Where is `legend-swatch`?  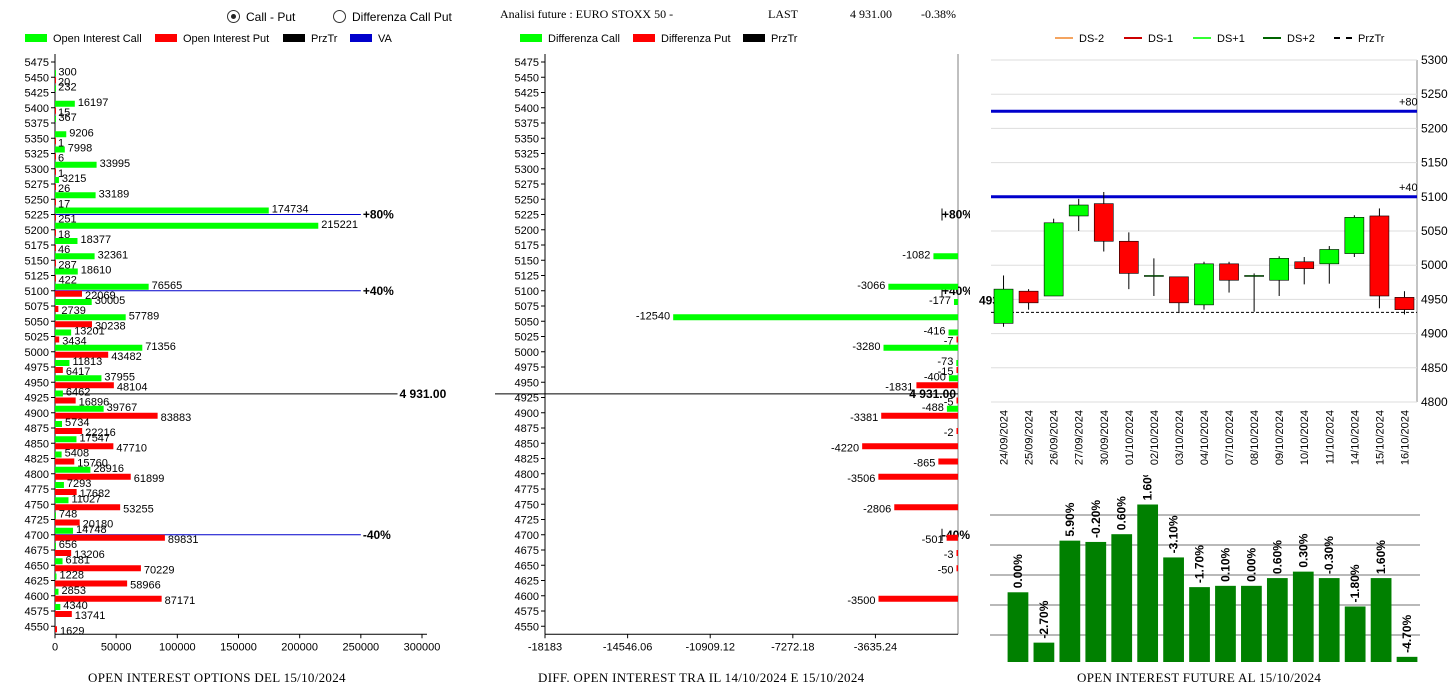
legend-swatch is located at coordinates (644, 38).